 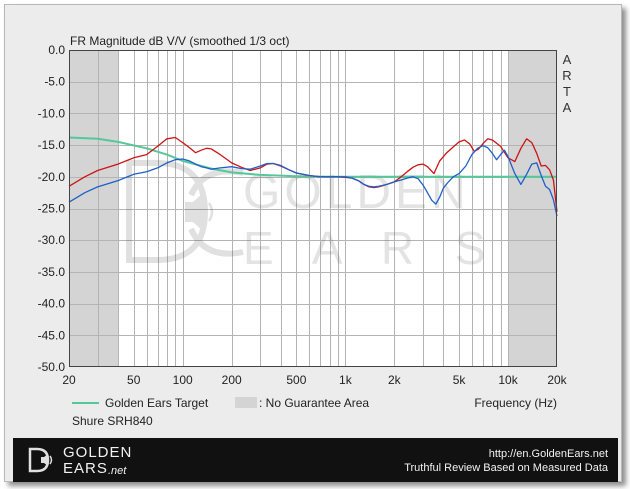 What do you see at coordinates (52, 367) in the screenshot?
I see `y-tick-label: -50.0` at bounding box center [52, 367].